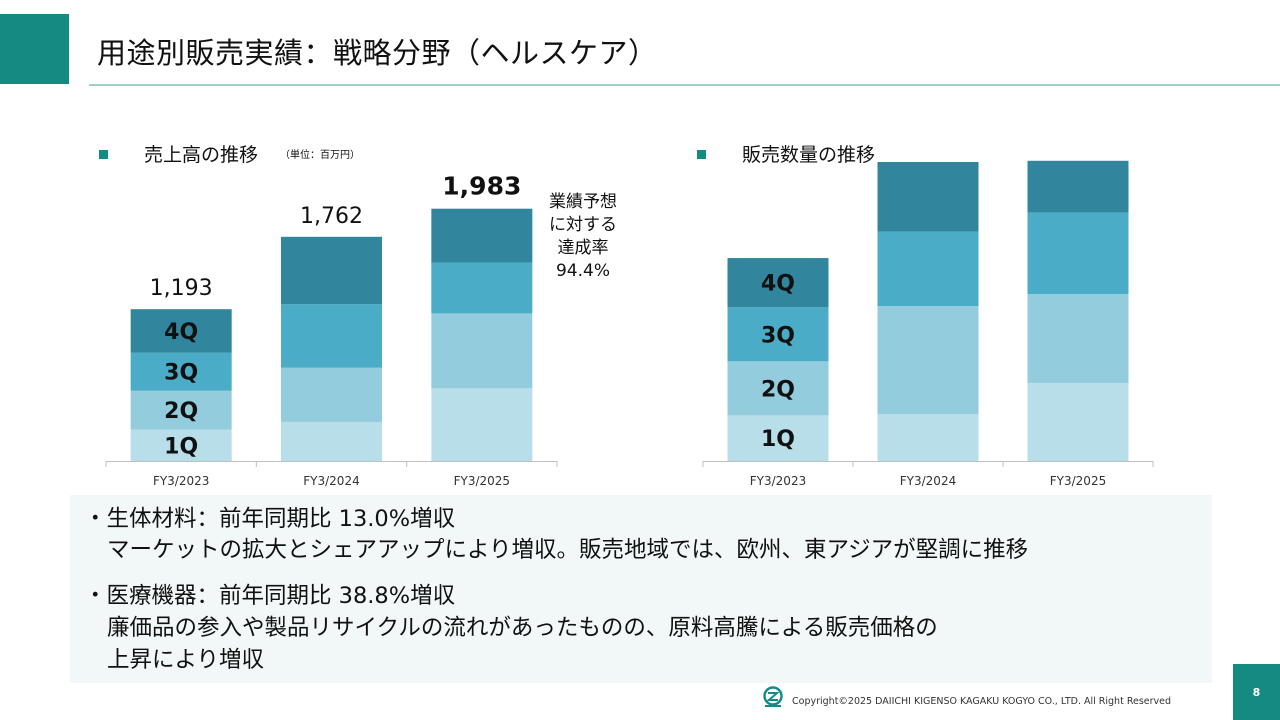 The height and width of the screenshot is (720, 1280). Describe the element at coordinates (1256, 692) in the screenshot. I see `page-number: 8` at that location.